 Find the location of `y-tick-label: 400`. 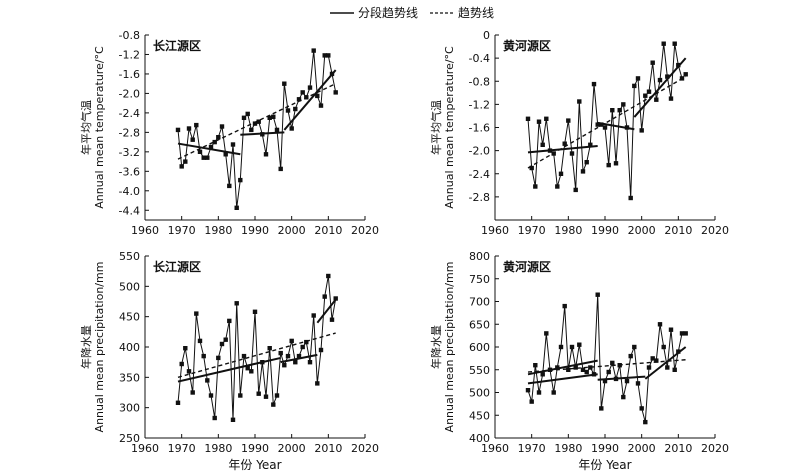

y-tick-label: 400 is located at coordinates (479, 438).